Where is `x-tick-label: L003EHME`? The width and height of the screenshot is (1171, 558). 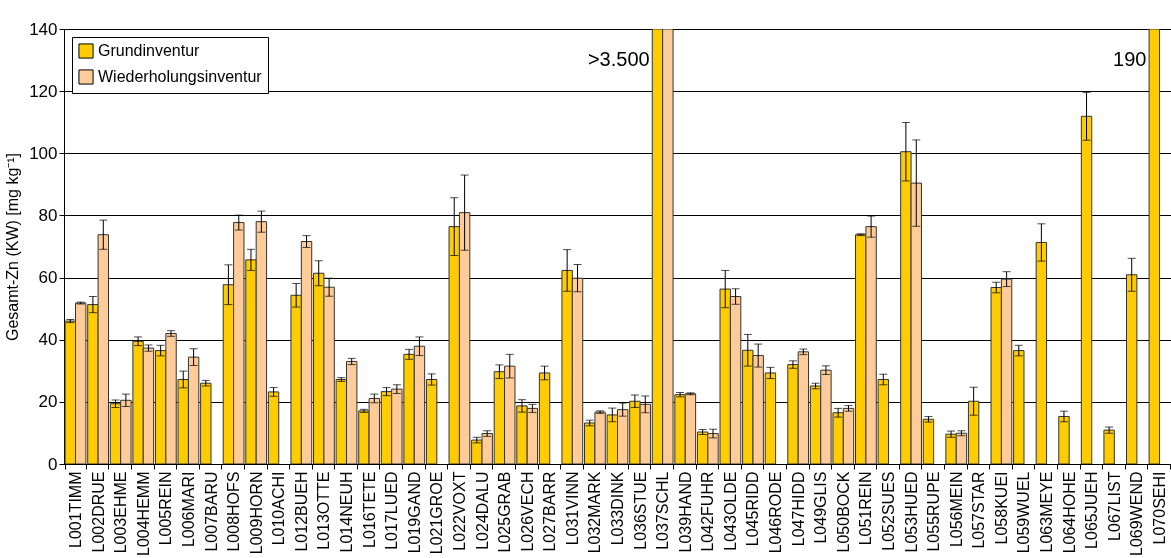 x-tick-label: L003EHME is located at coordinates (121, 512).